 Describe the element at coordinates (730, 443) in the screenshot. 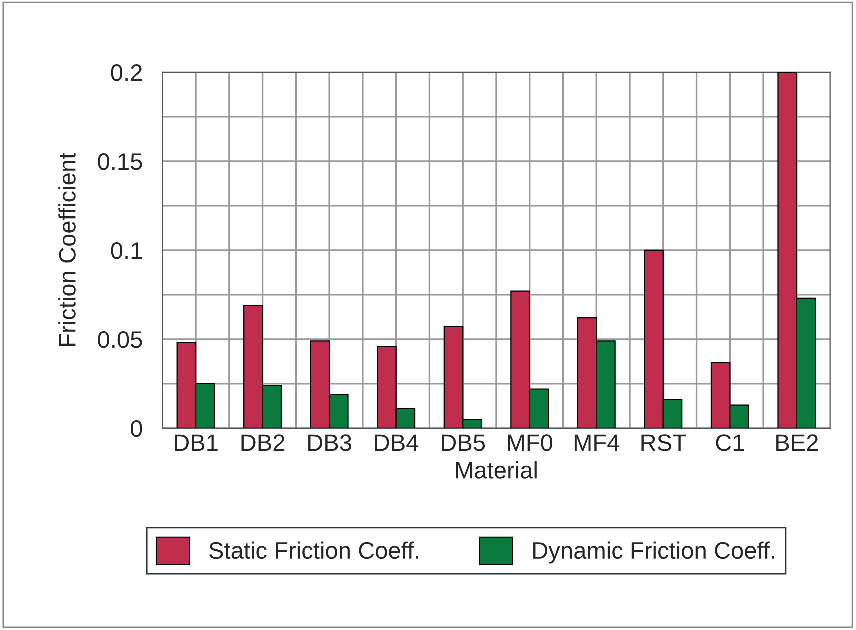

I see `x-tick-label: C1` at that location.